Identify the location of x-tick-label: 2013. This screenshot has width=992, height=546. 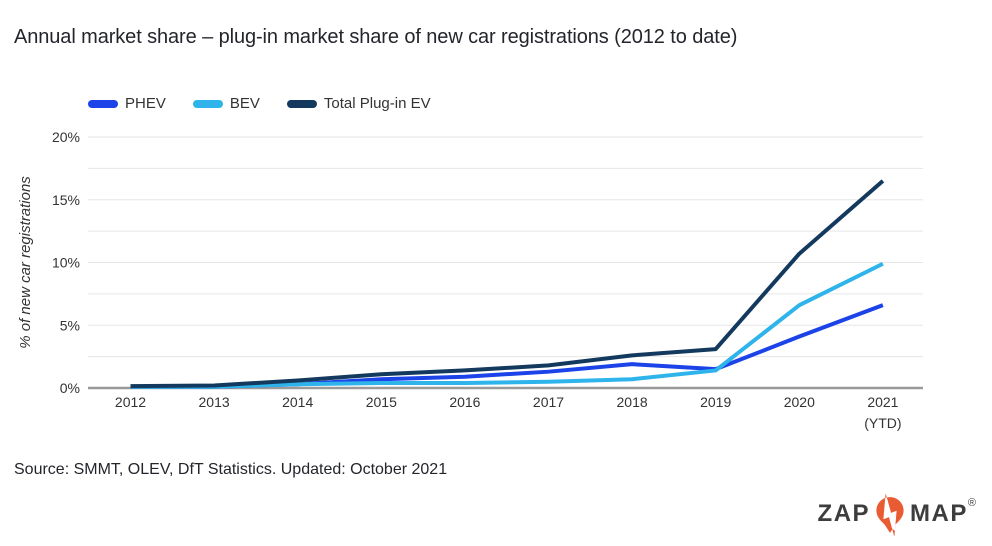
(214, 402).